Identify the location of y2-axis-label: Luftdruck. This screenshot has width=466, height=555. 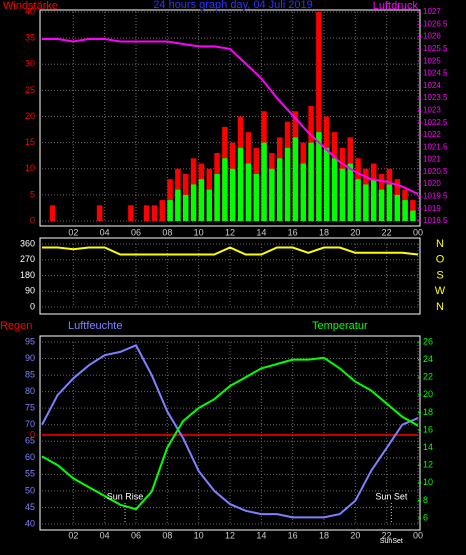
(396, 6).